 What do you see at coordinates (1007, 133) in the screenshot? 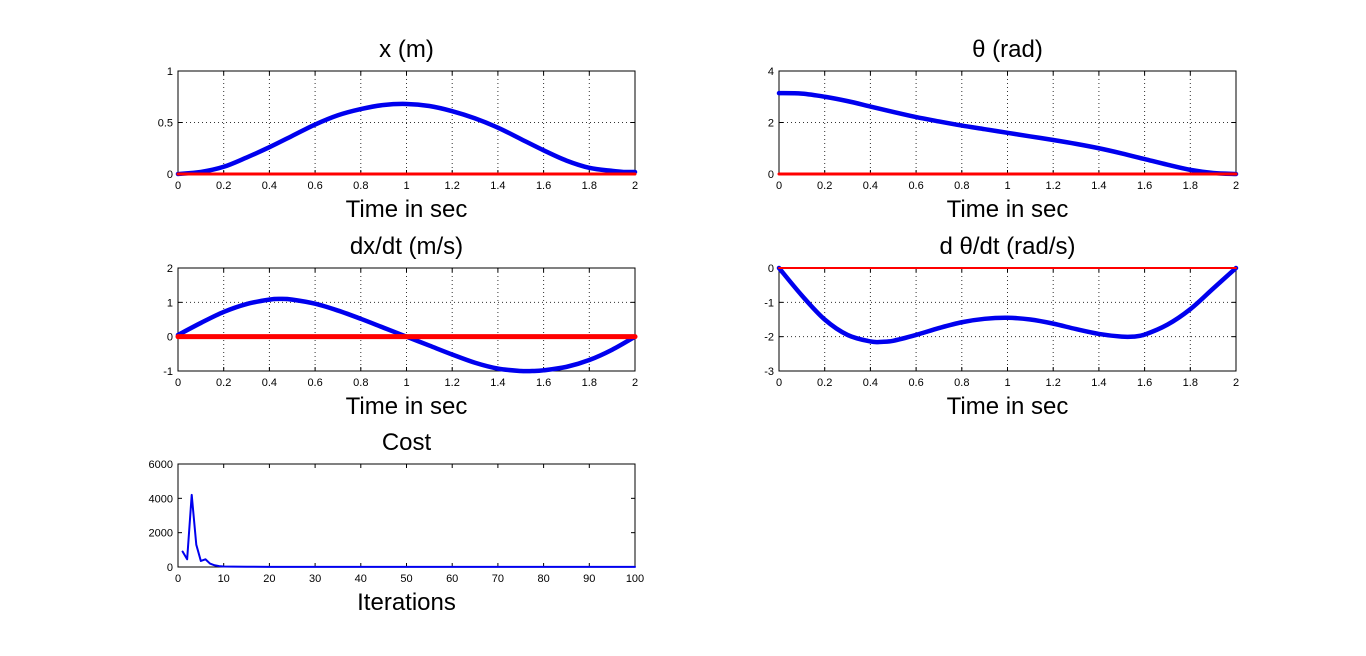
I see `series-line-theta-trajectory` at bounding box center [1007, 133].